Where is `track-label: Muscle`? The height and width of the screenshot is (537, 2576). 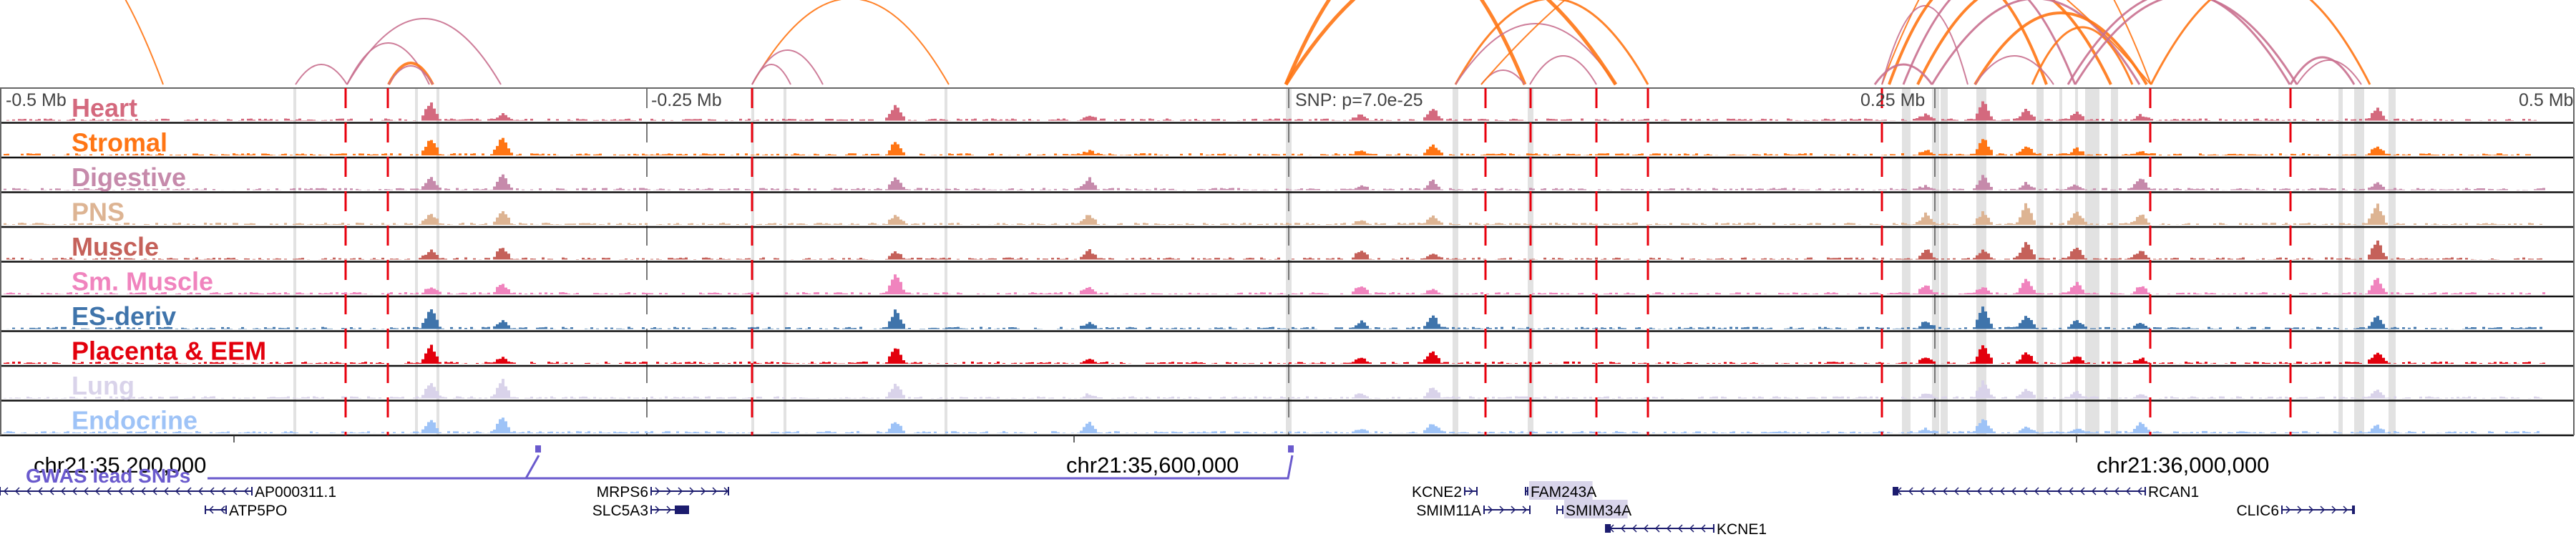
track-label: Muscle is located at coordinates (115, 246).